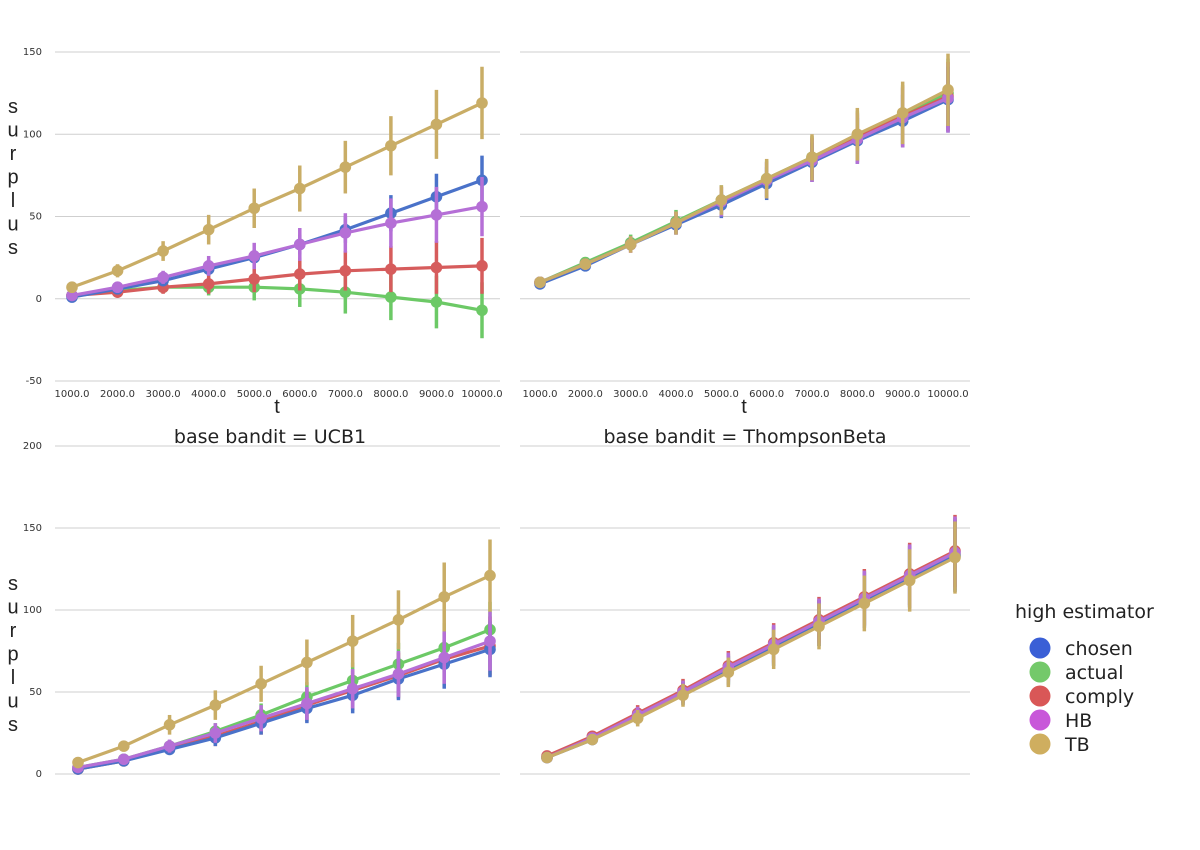  Describe the element at coordinates (117, 394) in the screenshot. I see `x-tick-label: 2000.0` at that location.